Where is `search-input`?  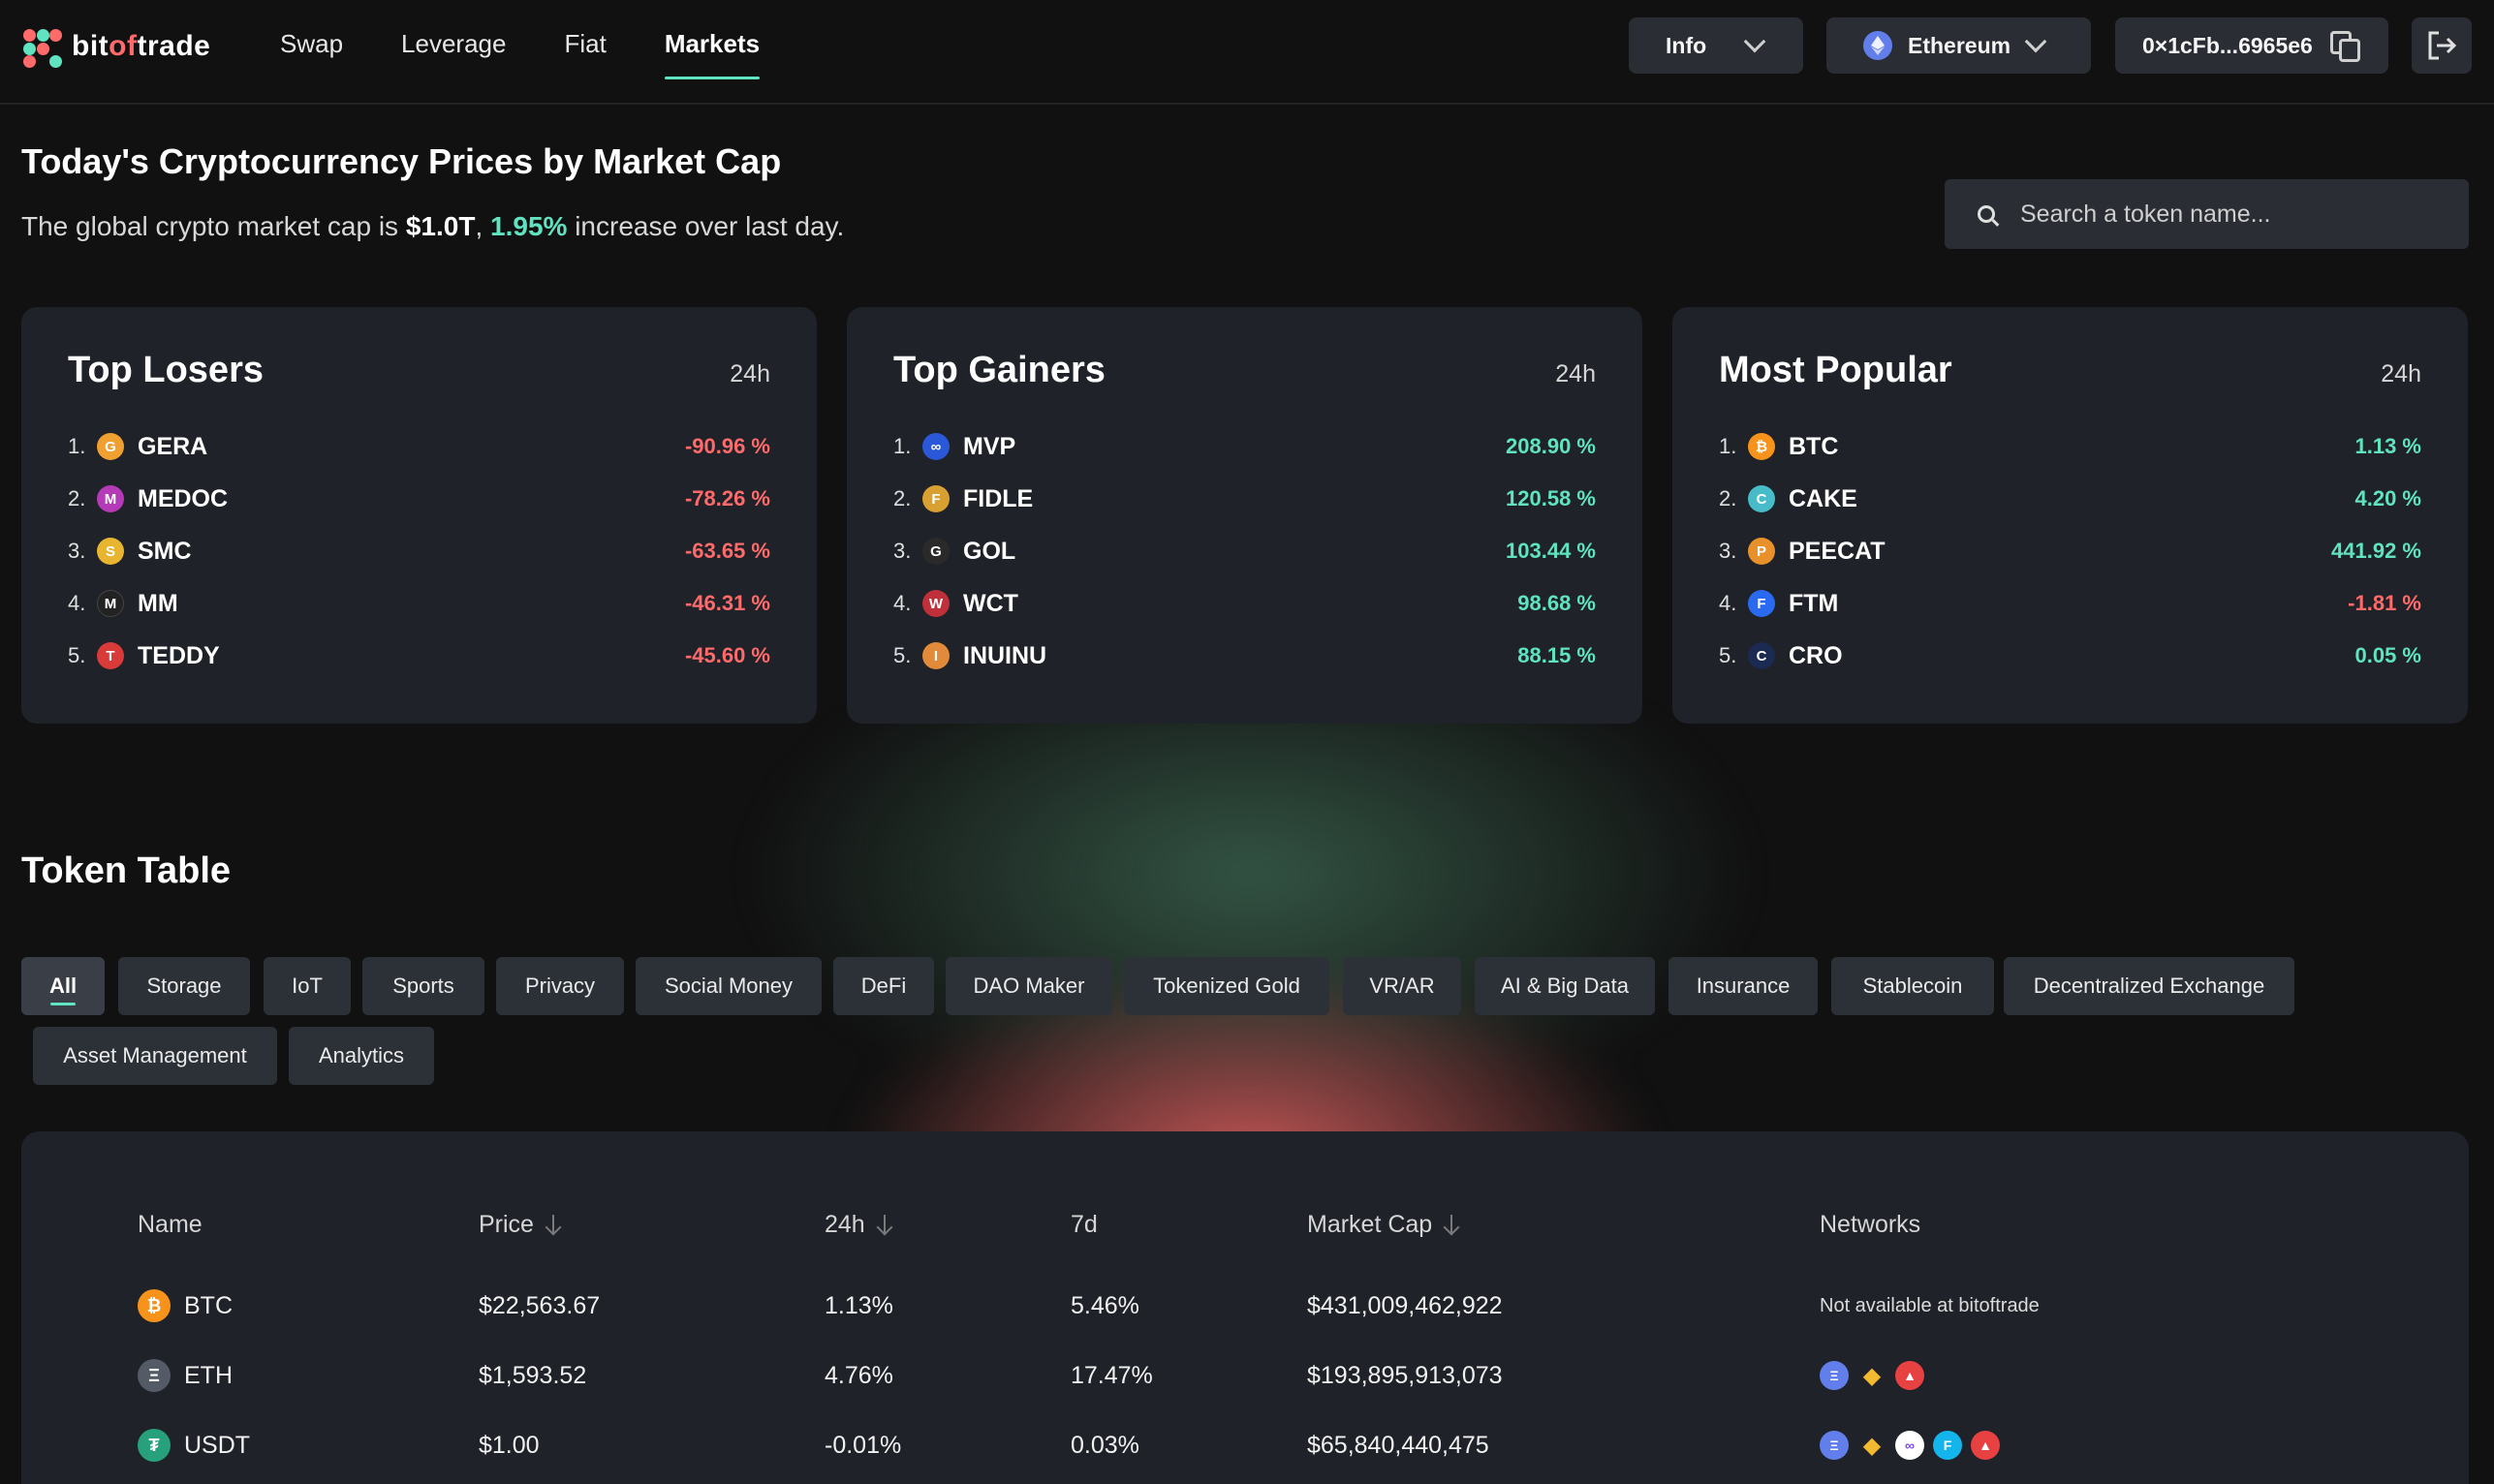
search-input is located at coordinates (2234, 214).